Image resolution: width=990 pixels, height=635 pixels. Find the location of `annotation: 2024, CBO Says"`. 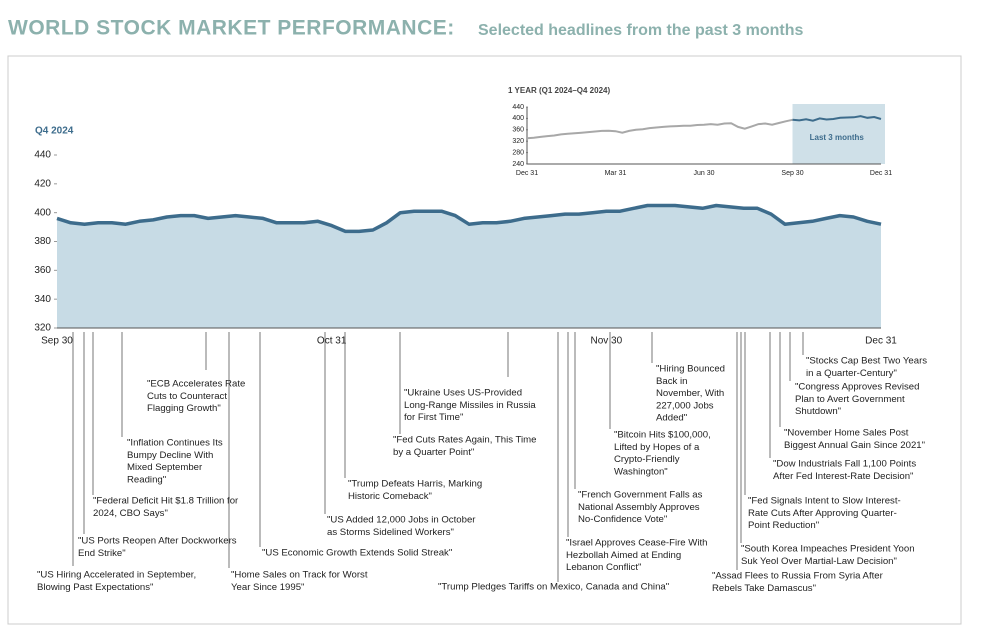

annotation: 2024, CBO Says" is located at coordinates (130, 513).